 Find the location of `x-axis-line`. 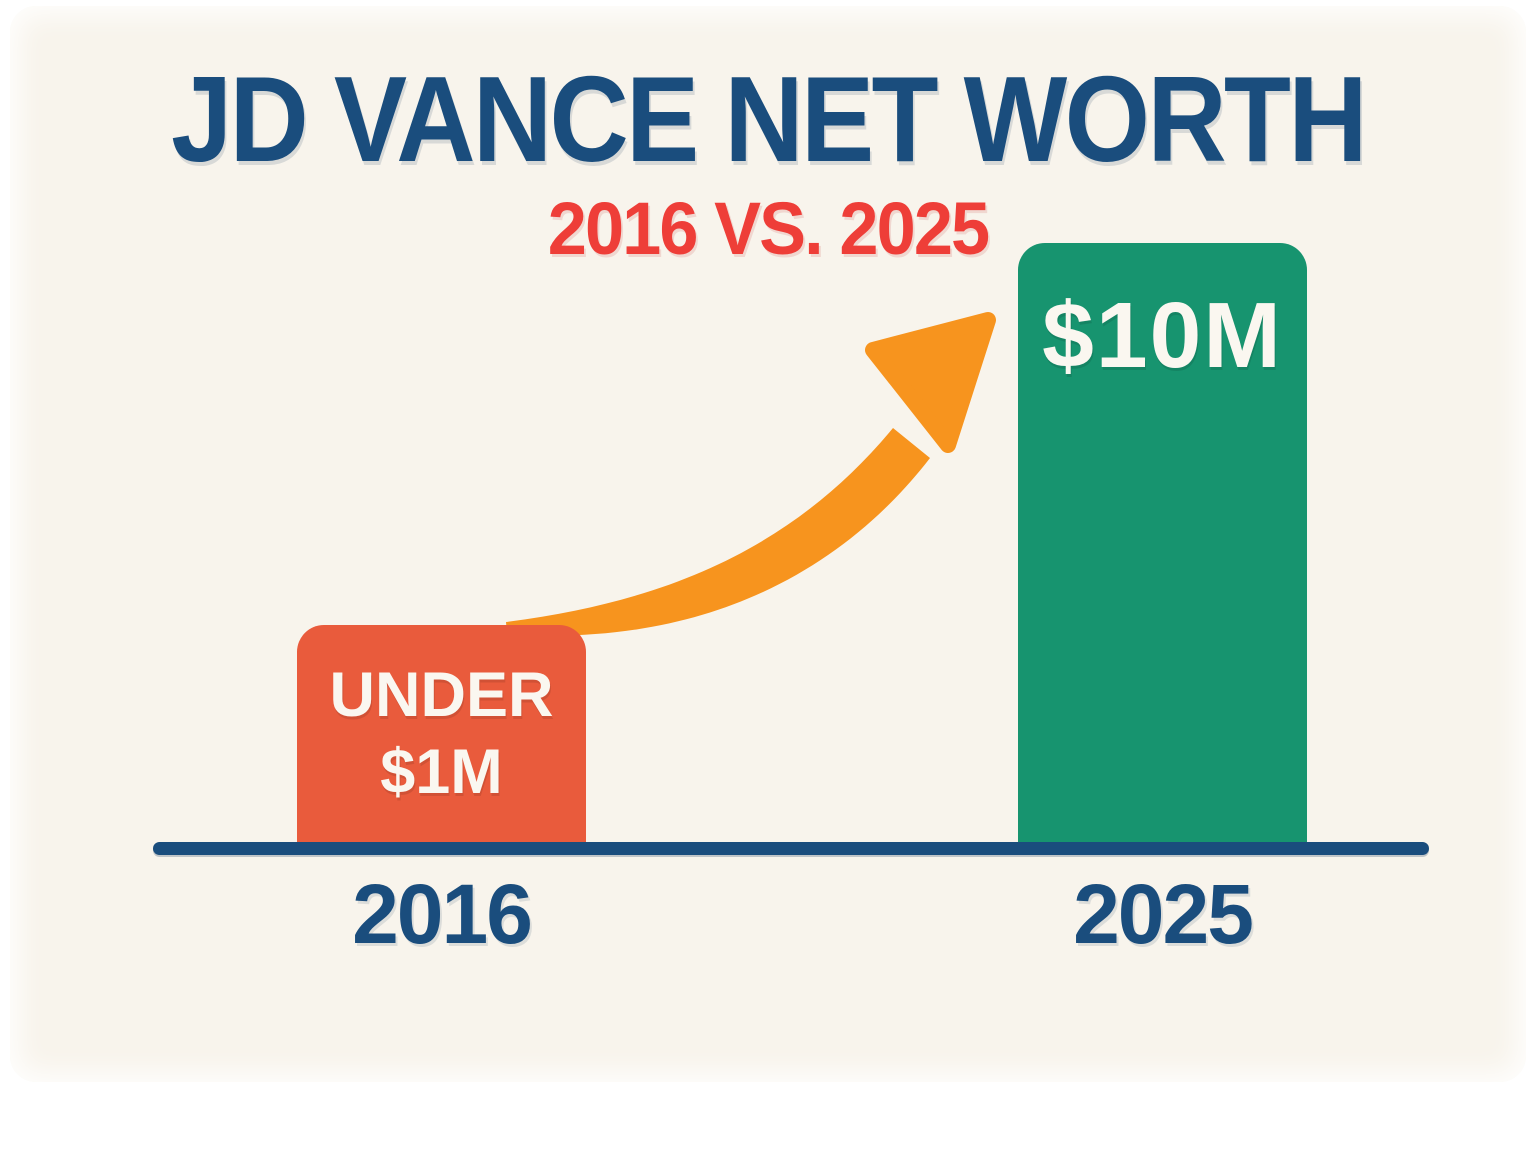

x-axis-line is located at coordinates (791, 848).